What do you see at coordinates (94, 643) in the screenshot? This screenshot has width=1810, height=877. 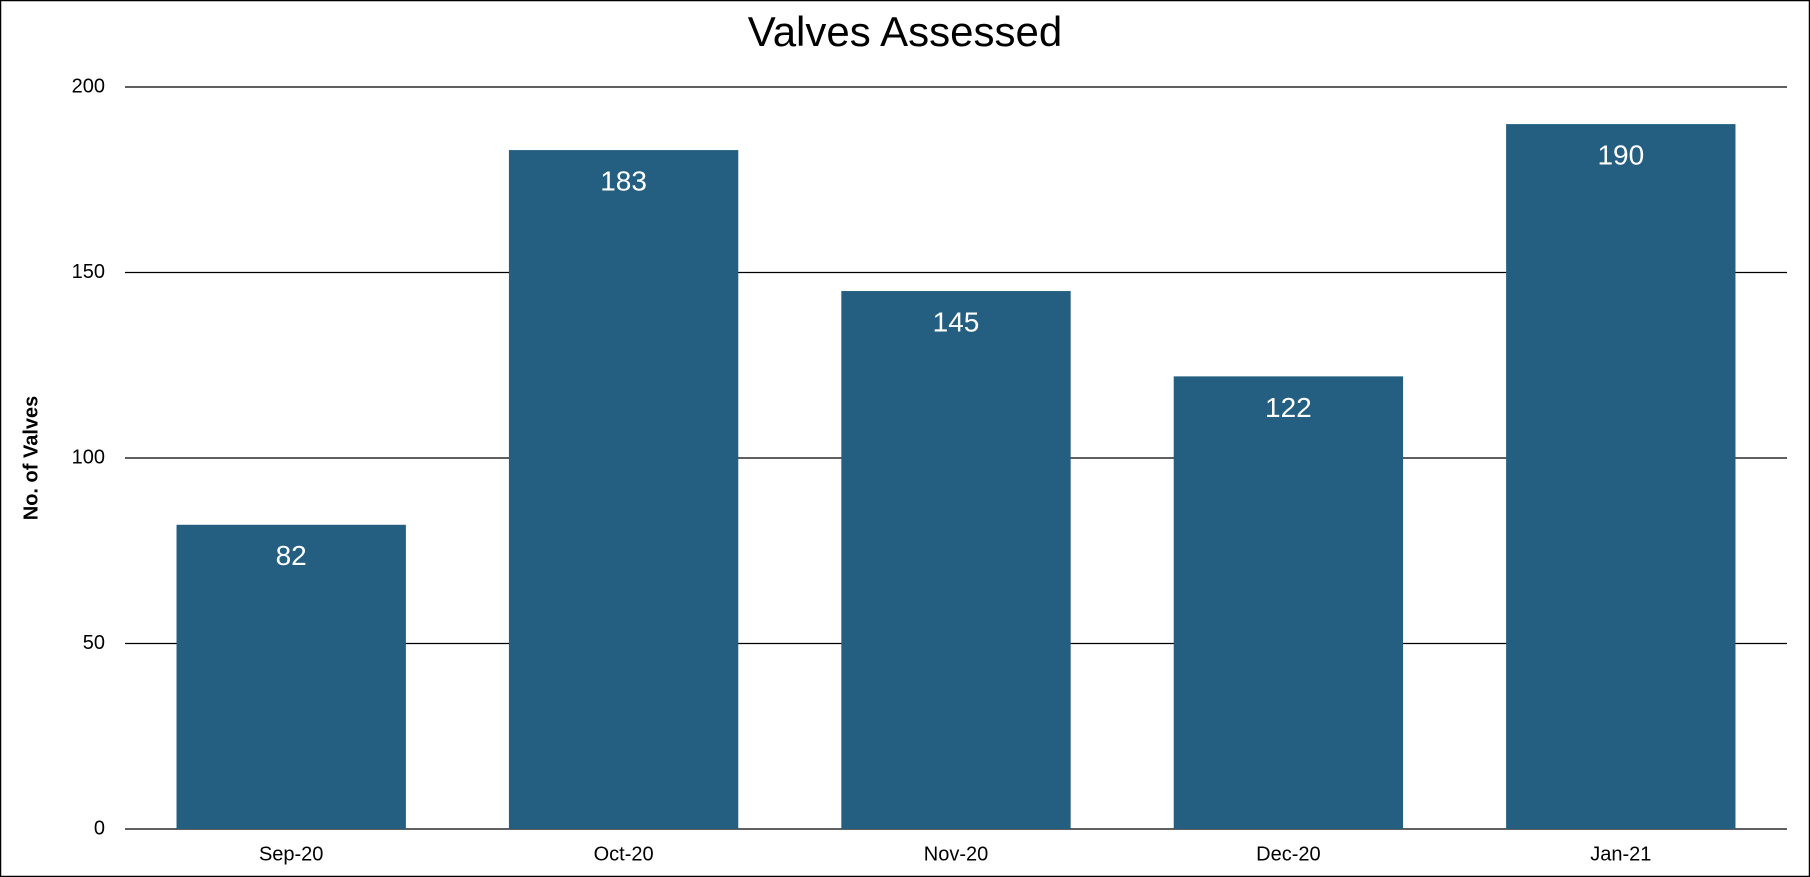 I see `y-tick-label: 50` at bounding box center [94, 643].